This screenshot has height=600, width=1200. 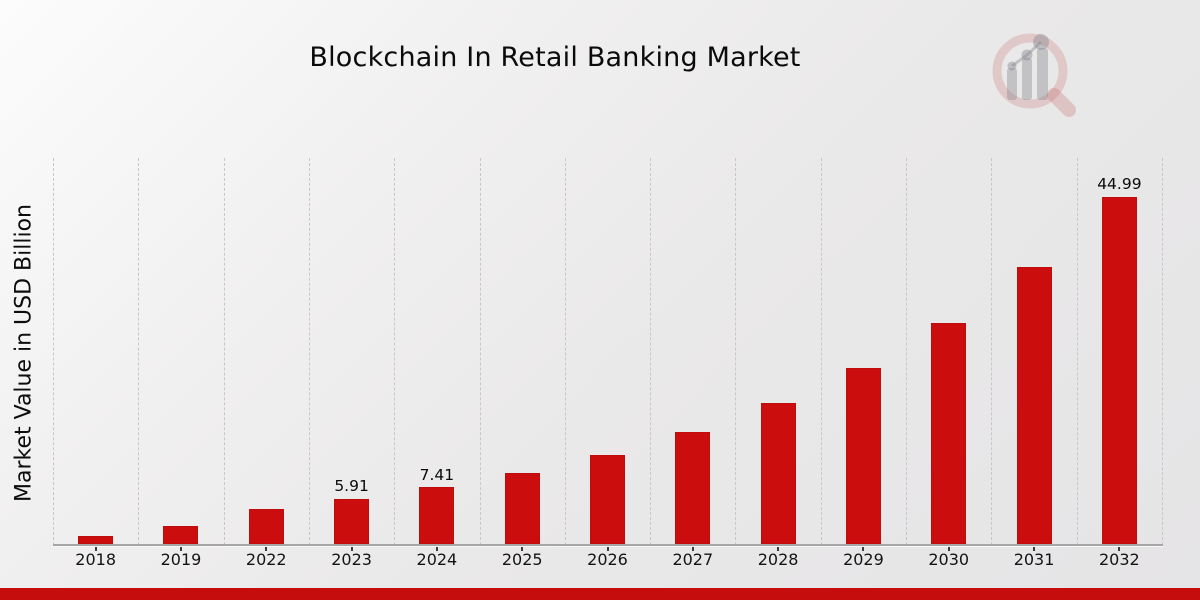 What do you see at coordinates (555, 57) in the screenshot?
I see `chart-title: Blockchain In Retail Banking Market` at bounding box center [555, 57].